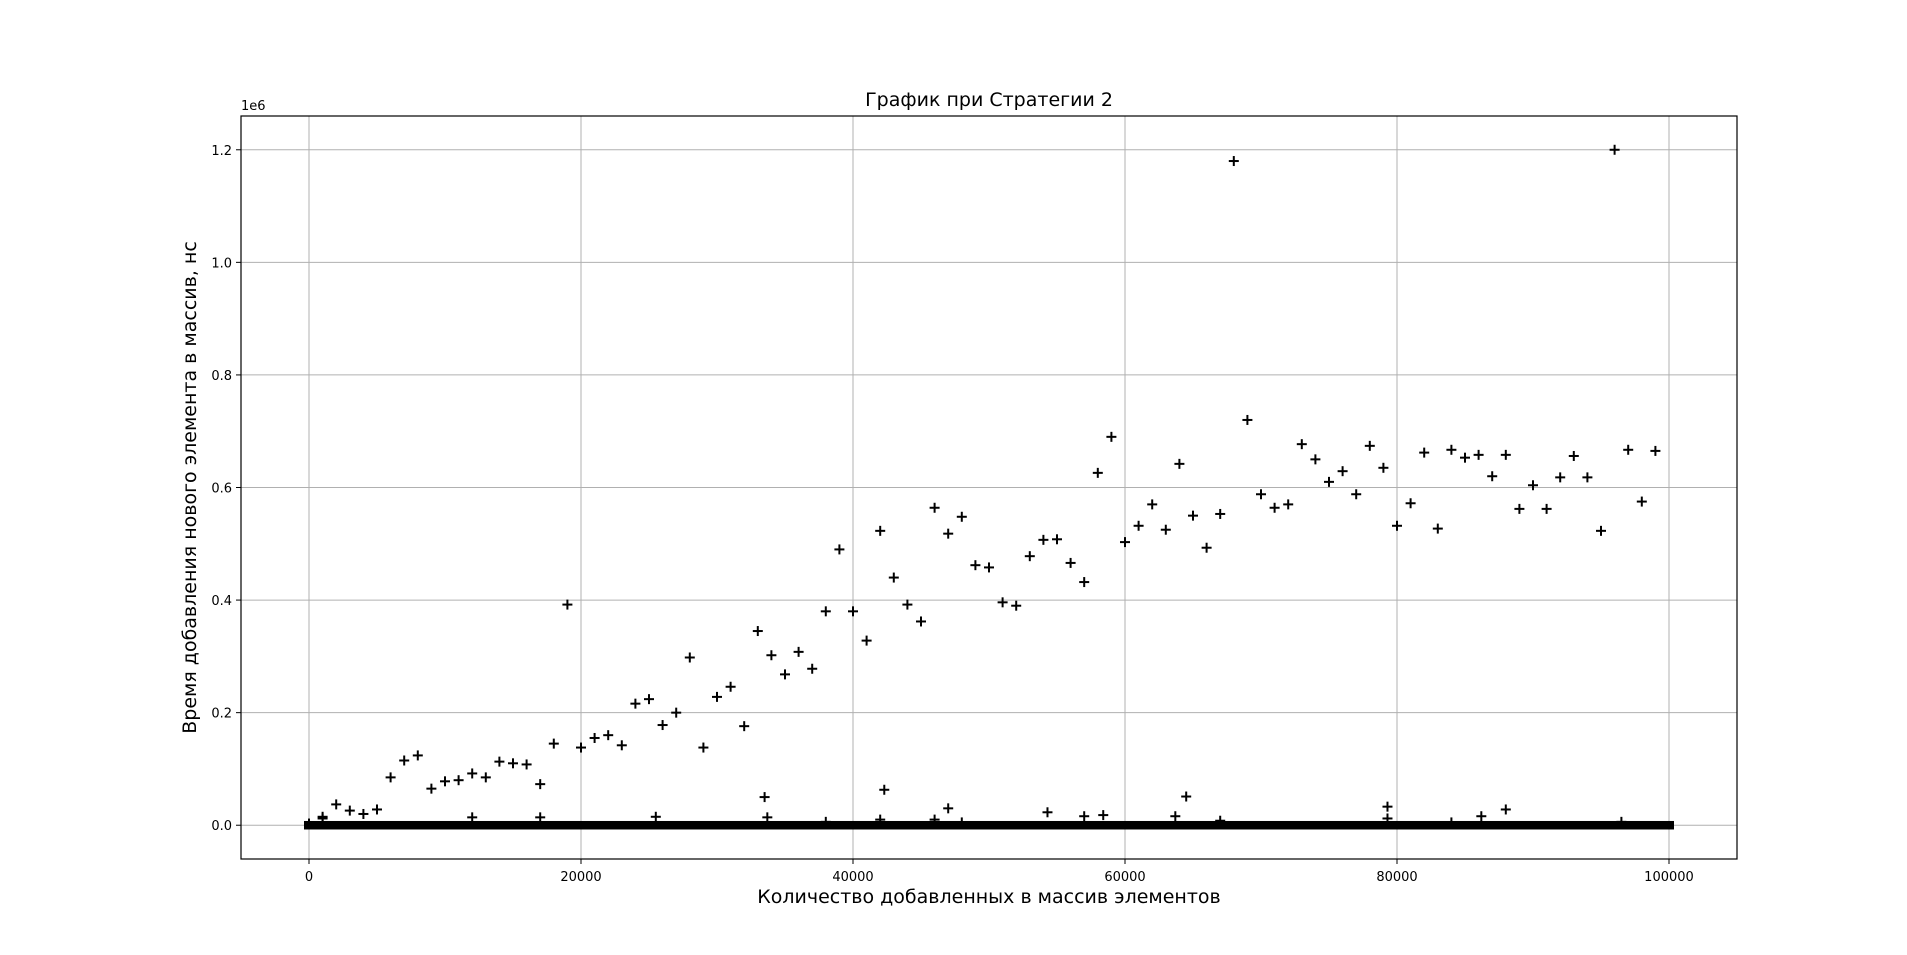 The image size is (1907, 955). Describe the element at coordinates (221, 489) in the screenshot. I see `y-tick-label: 0.6` at that location.